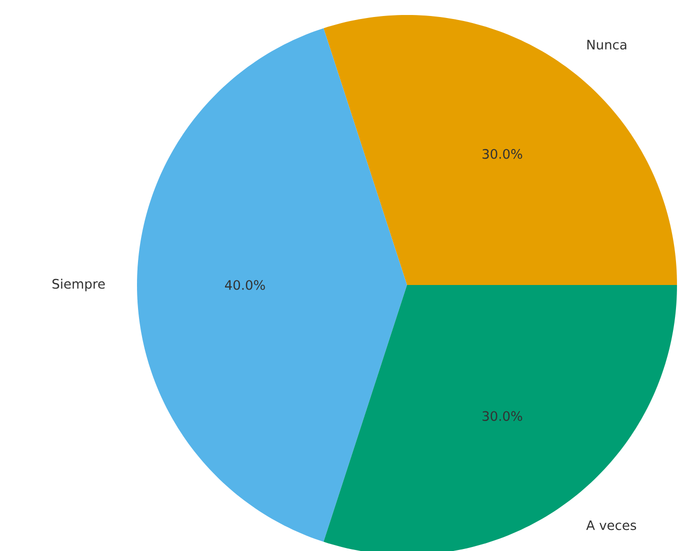 This screenshot has height=551, width=678. What do you see at coordinates (78, 285) in the screenshot?
I see `slice-label: Siempre` at bounding box center [78, 285].